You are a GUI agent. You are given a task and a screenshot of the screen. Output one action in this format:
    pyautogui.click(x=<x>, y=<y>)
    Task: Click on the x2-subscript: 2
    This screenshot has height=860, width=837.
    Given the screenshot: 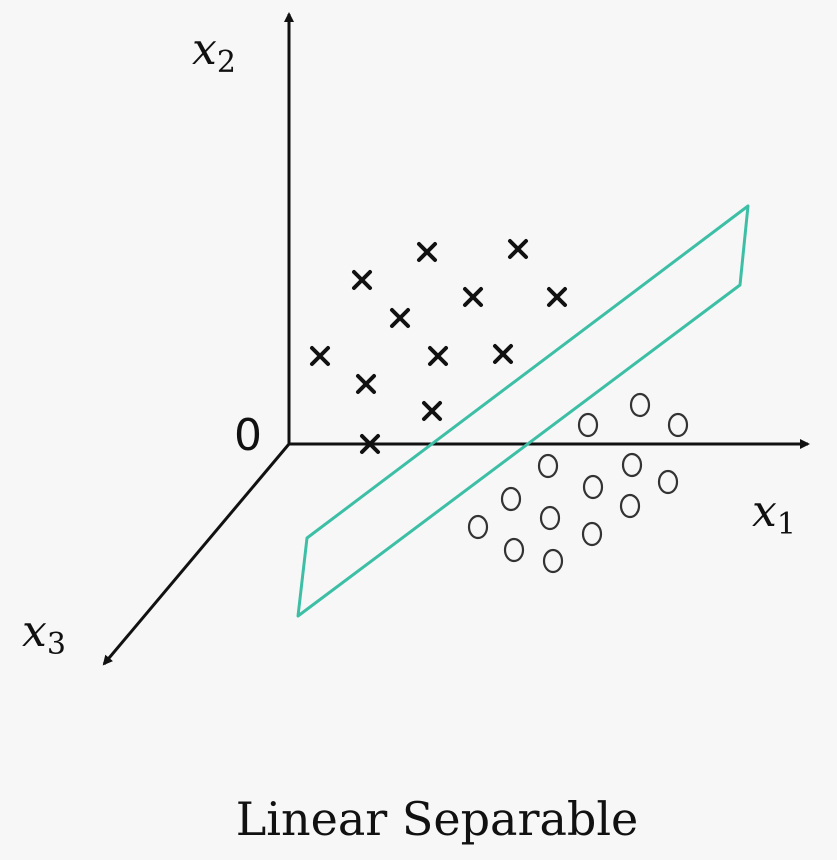 What is the action you would take?
    pyautogui.click(x=226, y=62)
    